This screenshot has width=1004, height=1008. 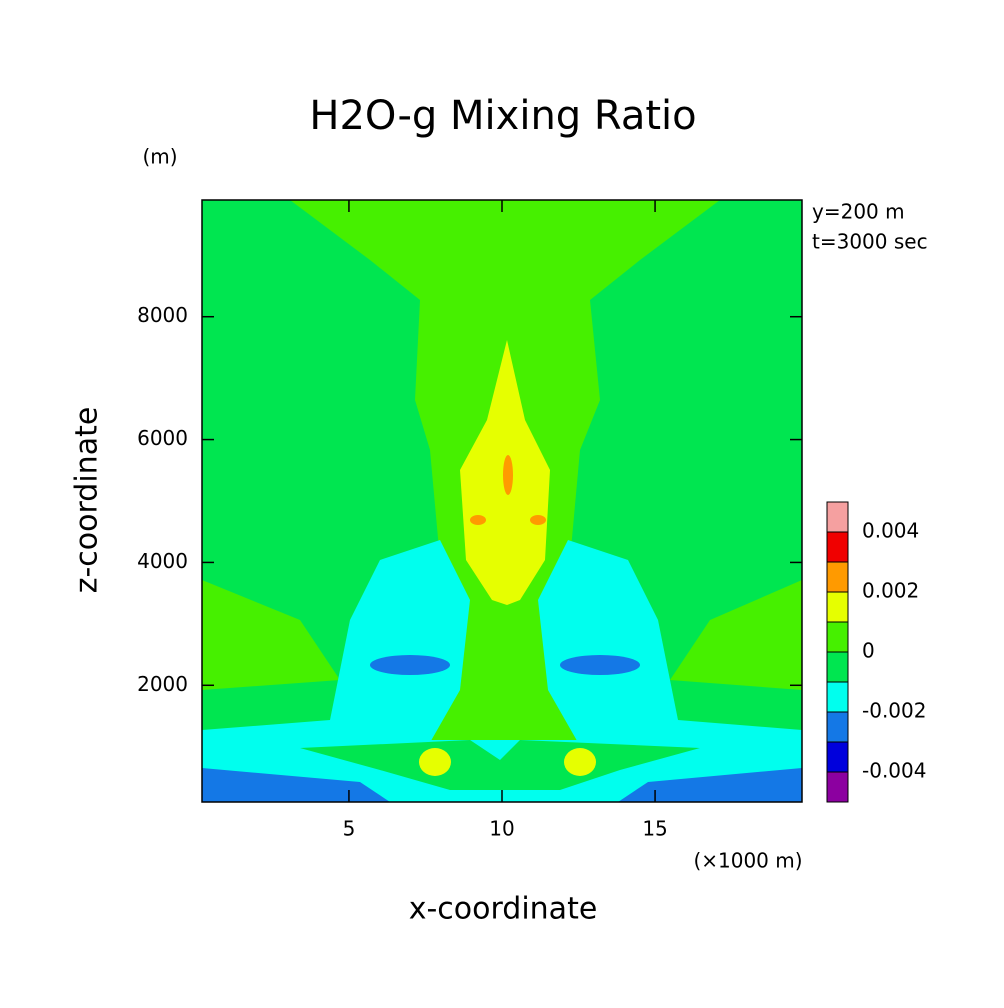 What do you see at coordinates (349, 829) in the screenshot?
I see `x-tick-label: 5` at bounding box center [349, 829].